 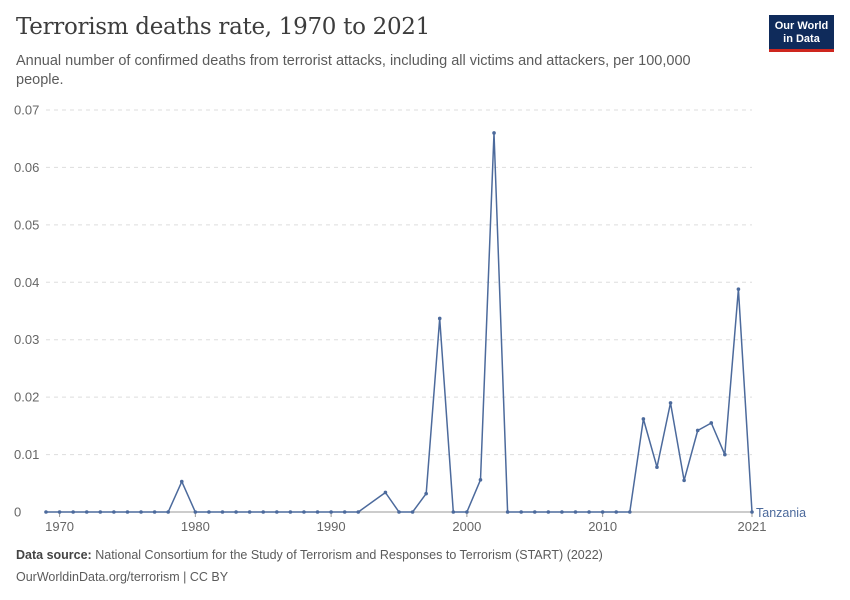 What do you see at coordinates (26, 224) in the screenshot?
I see `y-tick-label: 0.05` at bounding box center [26, 224].